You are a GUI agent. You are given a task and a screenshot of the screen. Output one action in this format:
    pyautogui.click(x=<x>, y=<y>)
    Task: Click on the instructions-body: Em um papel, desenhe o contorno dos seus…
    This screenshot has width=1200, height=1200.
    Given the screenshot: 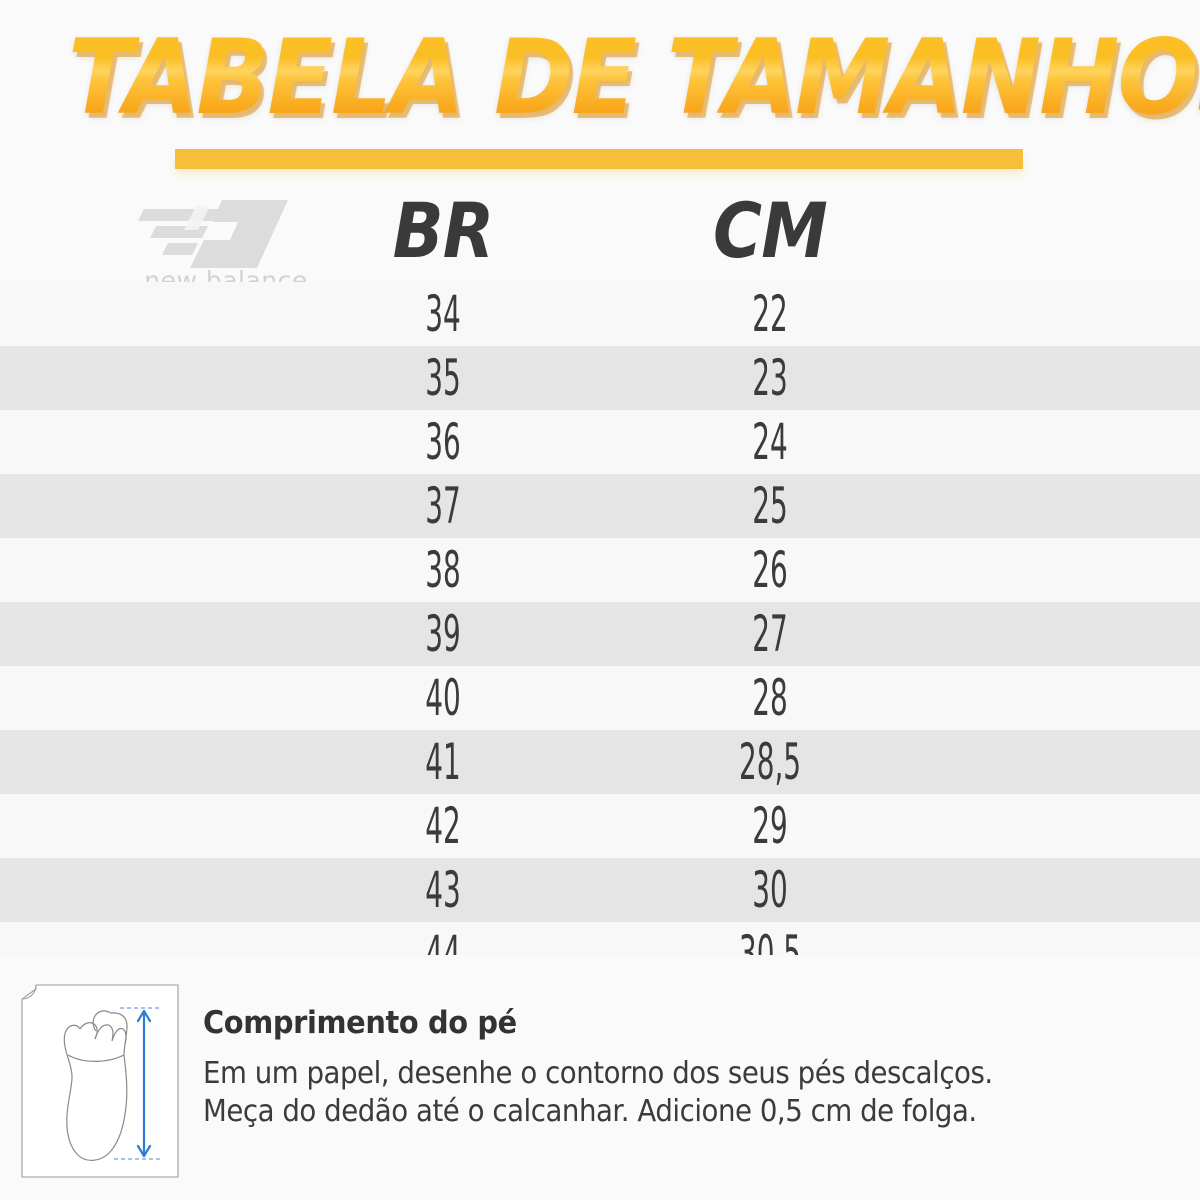 What is the action you would take?
    pyautogui.click(x=653, y=1093)
    